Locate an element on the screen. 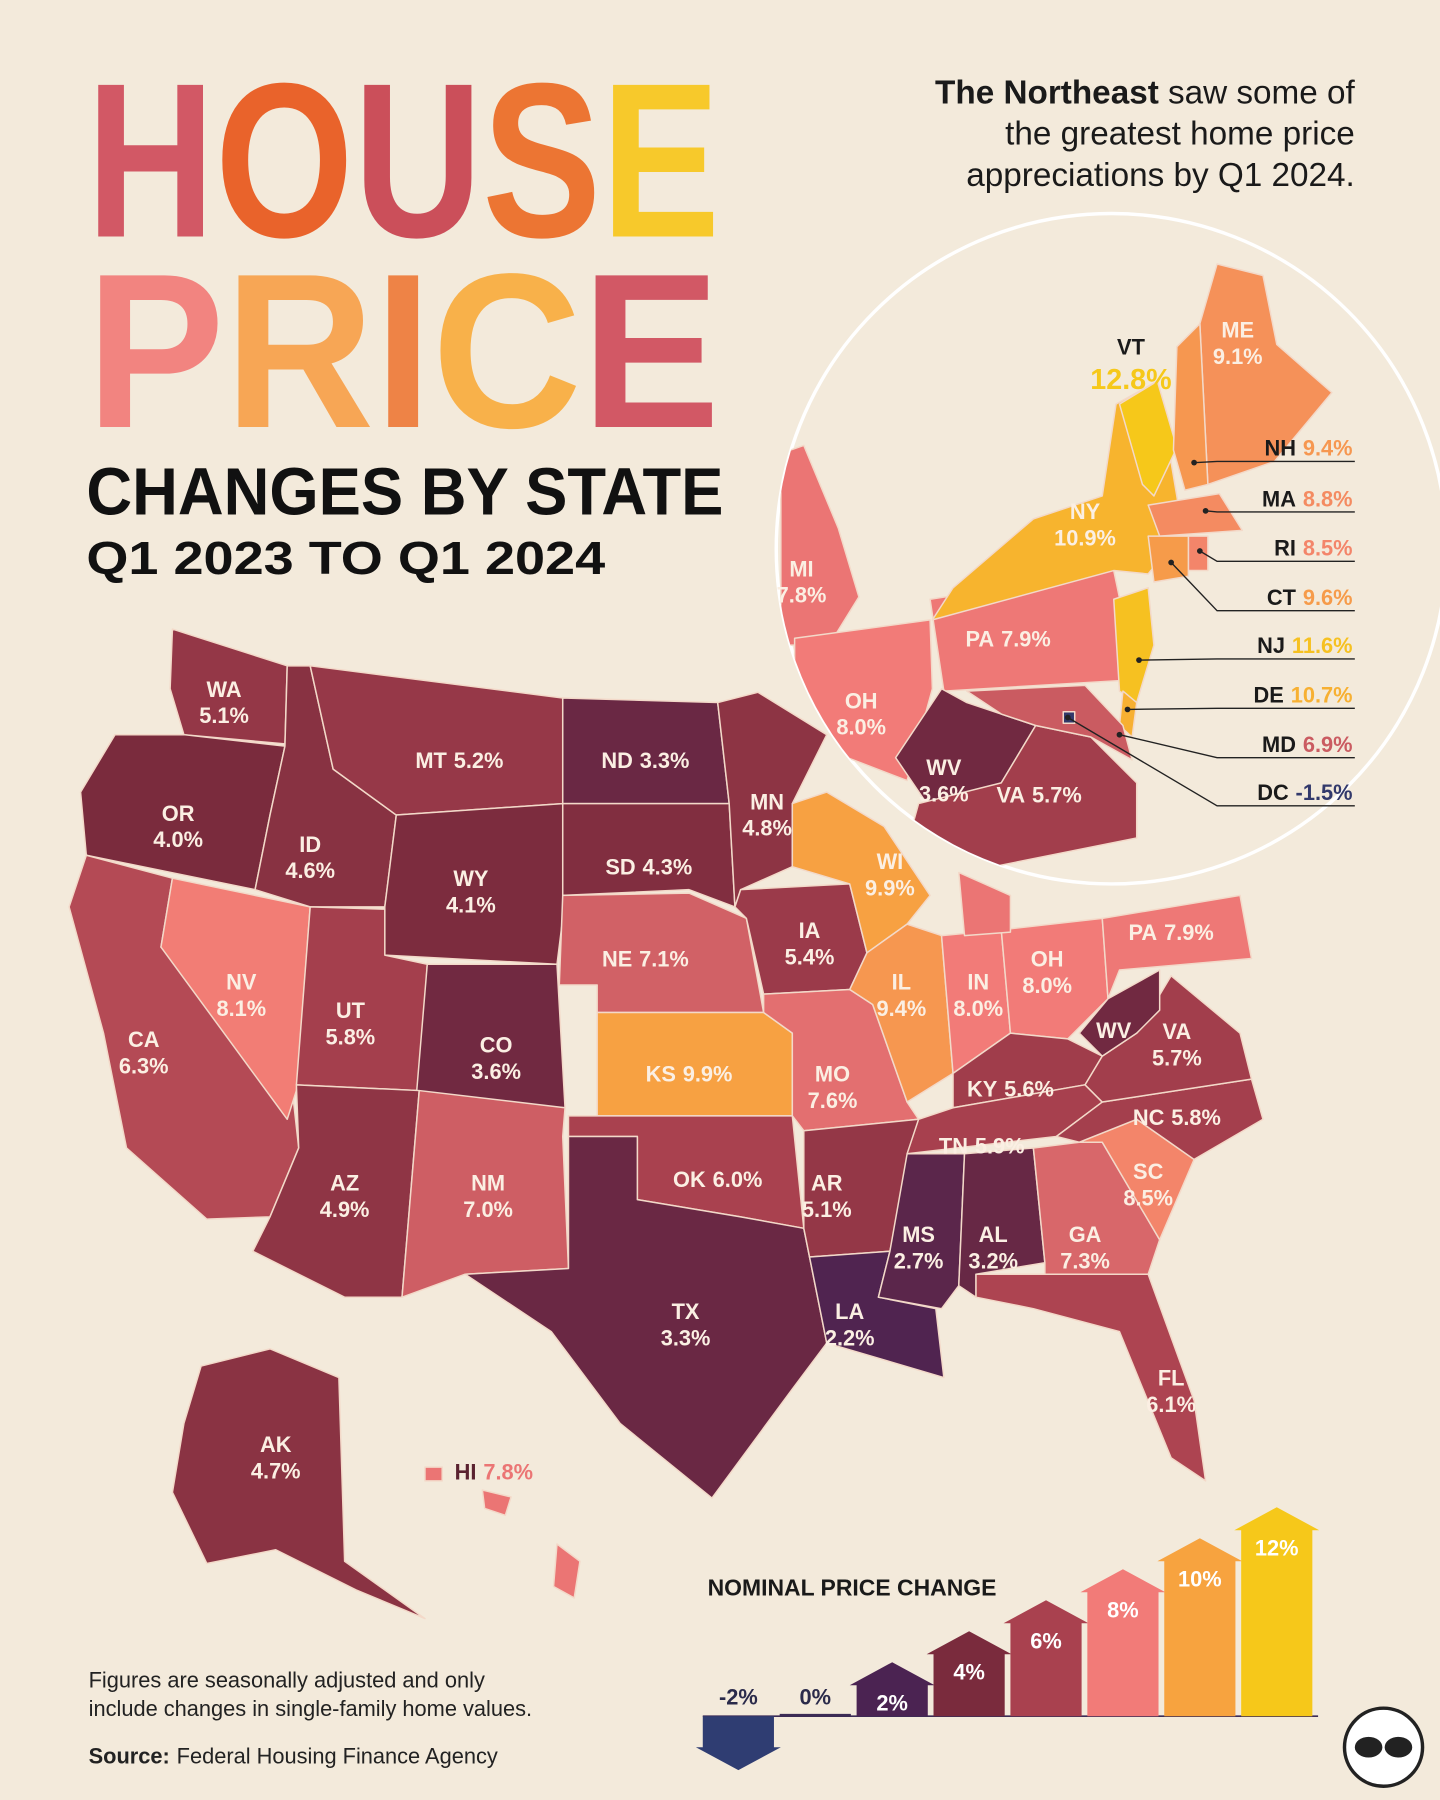 The width and height of the screenshot is (1440, 1800). state-label: SD 4.3% is located at coordinates (648, 867).